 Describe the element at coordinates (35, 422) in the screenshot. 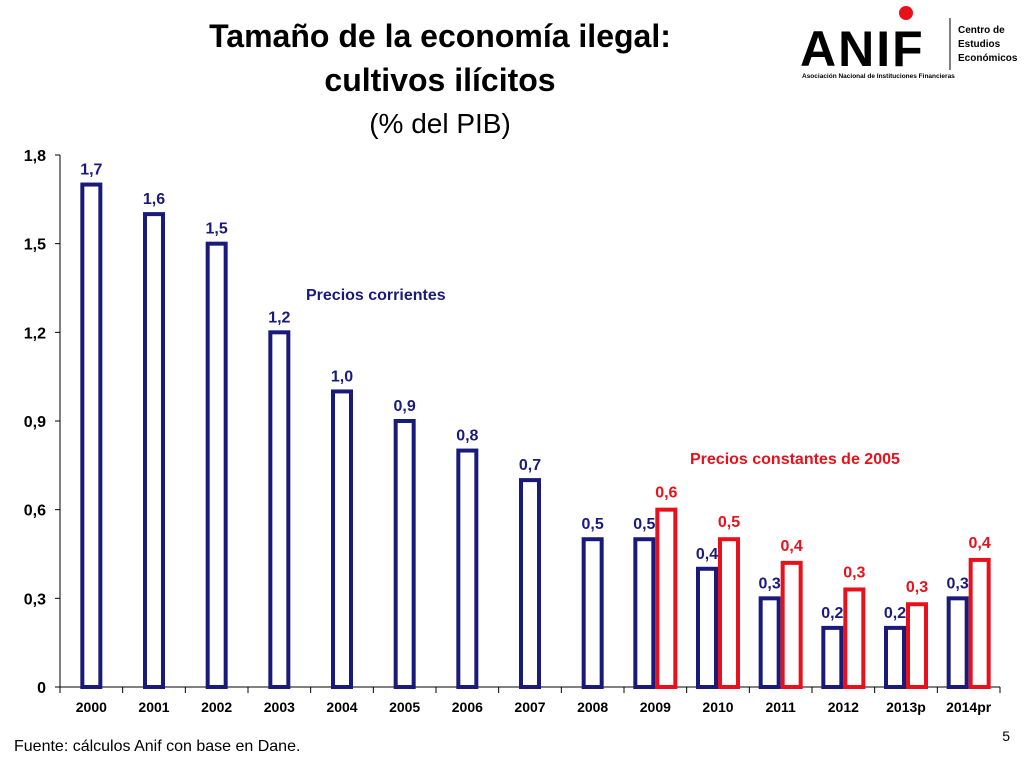

I see `y-tick-label: 0,9` at that location.